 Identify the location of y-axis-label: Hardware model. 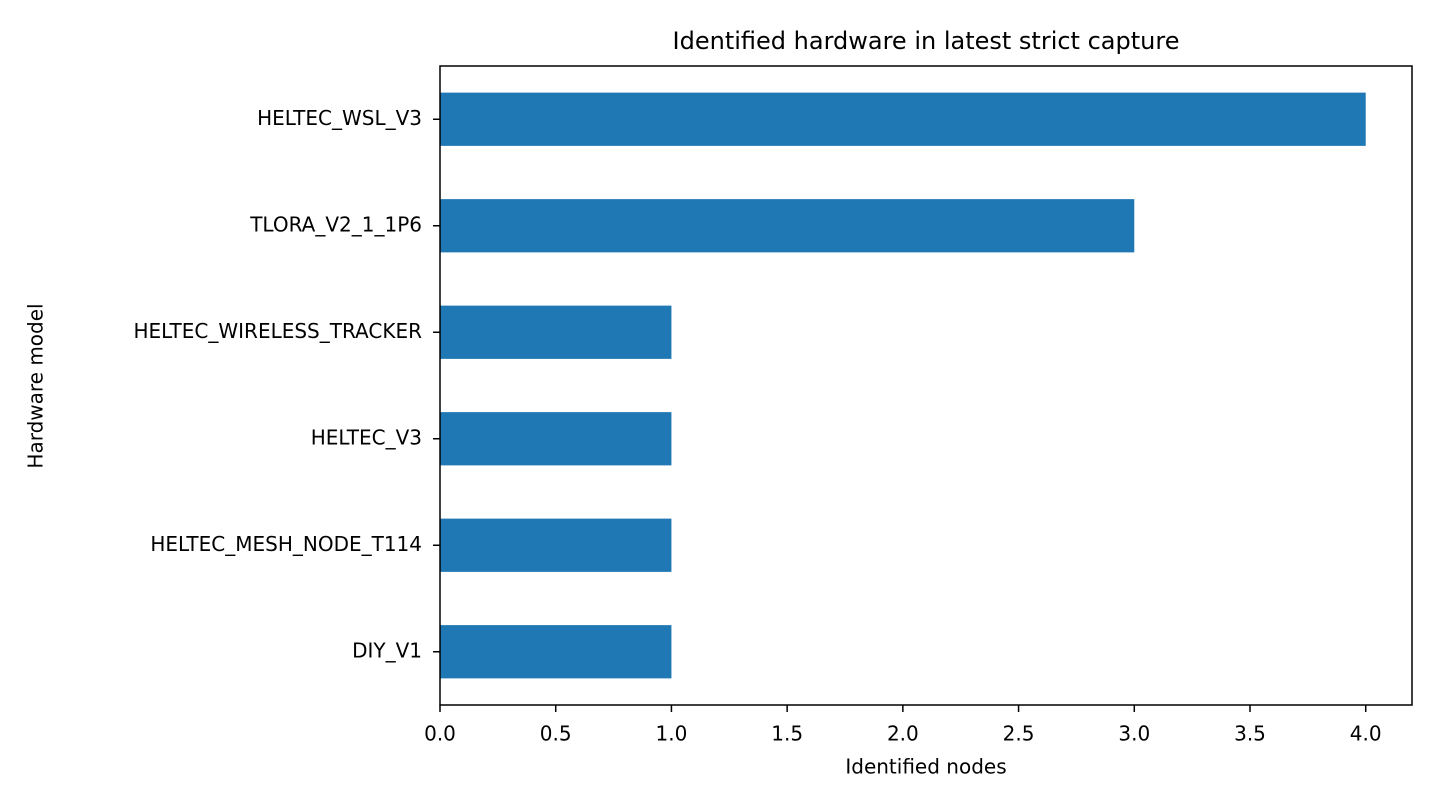
(36, 385).